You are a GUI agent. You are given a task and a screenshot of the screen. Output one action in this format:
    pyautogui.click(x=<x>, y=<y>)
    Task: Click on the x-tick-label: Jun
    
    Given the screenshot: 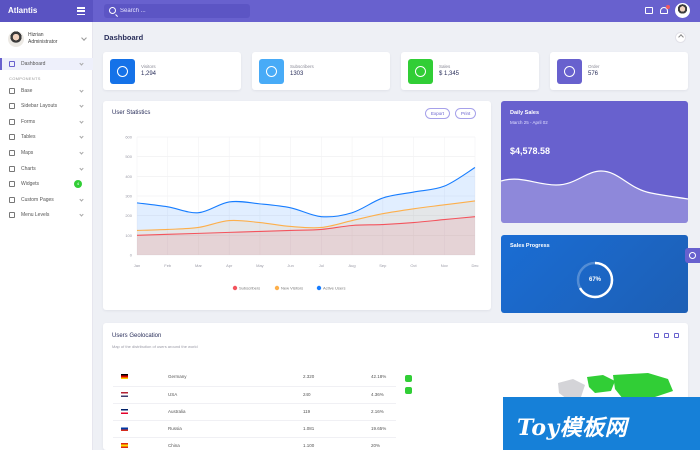 What is the action you would take?
    pyautogui.click(x=290, y=265)
    